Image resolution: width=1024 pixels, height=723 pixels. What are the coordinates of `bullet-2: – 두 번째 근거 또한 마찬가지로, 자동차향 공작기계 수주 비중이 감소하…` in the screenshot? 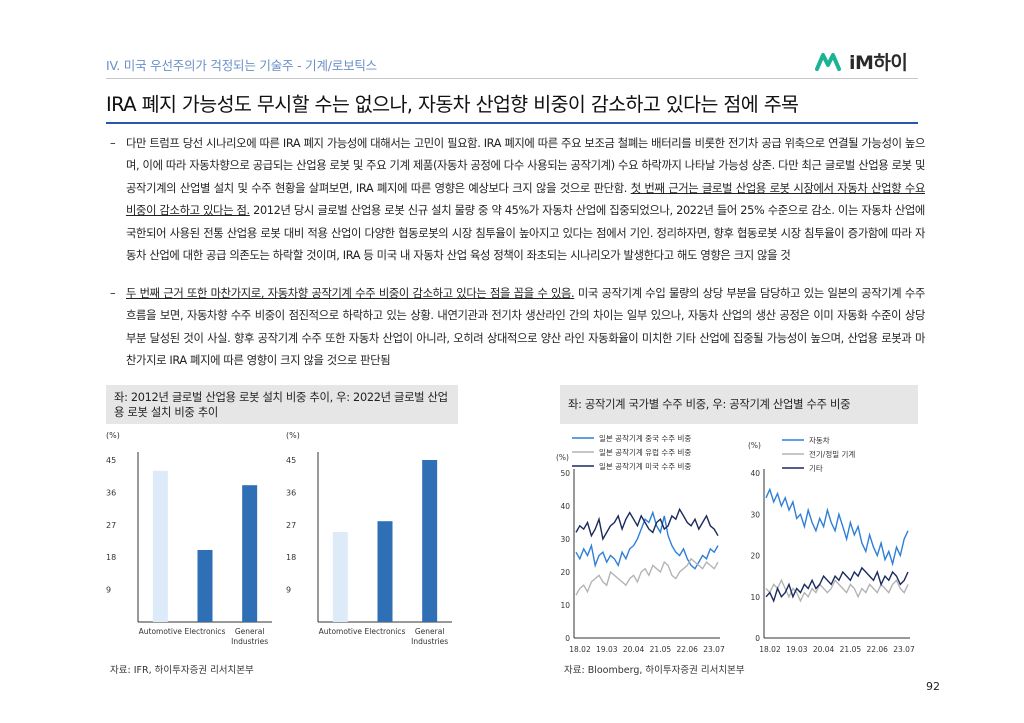 It's located at (517, 328).